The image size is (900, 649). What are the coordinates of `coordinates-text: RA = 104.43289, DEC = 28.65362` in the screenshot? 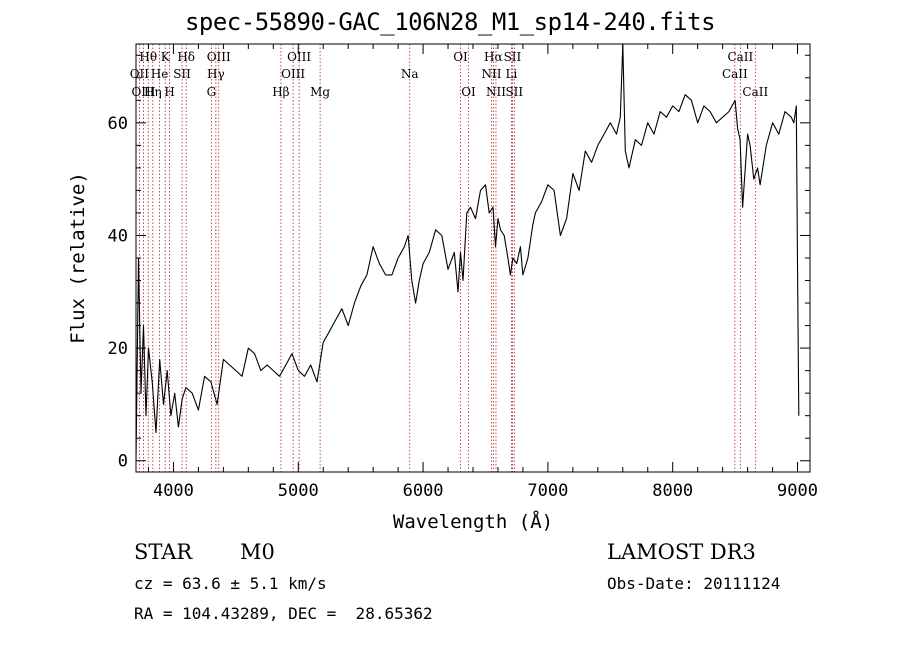 It's located at (283, 613).